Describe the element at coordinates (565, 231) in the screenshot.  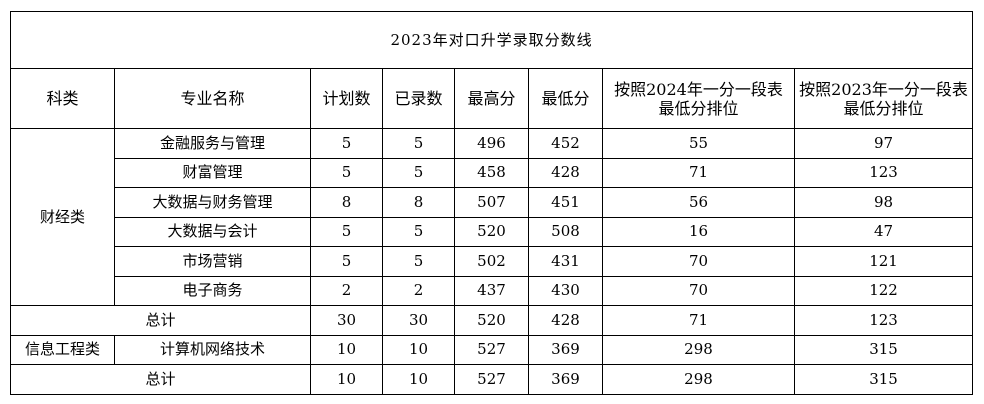
I see `min-score-cell: 508` at that location.